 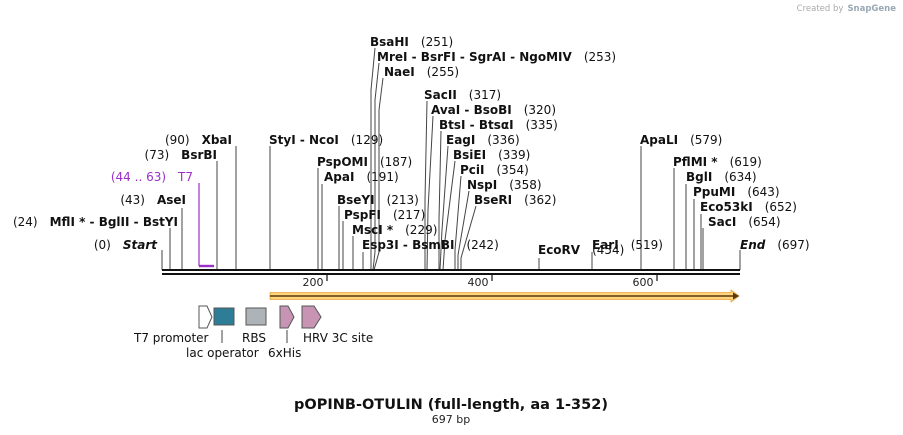 I want to click on feature-label-rbs: RBS, so click(x=254, y=338).